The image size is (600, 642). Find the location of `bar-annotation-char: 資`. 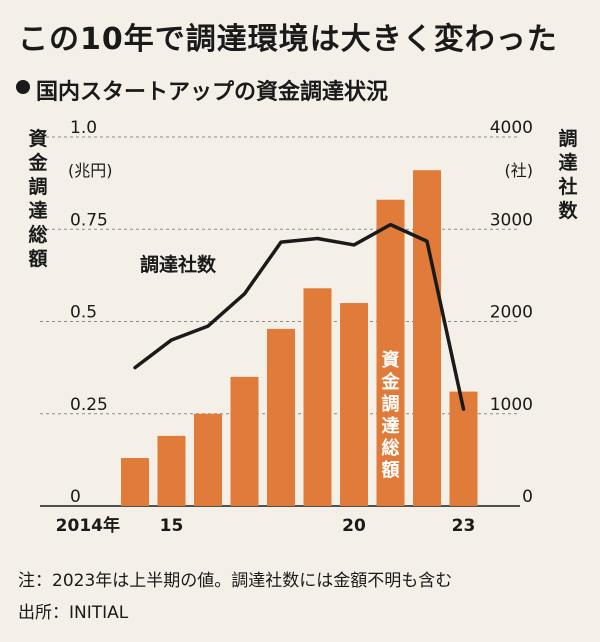

bar-annotation-char: 資 is located at coordinates (391, 360).